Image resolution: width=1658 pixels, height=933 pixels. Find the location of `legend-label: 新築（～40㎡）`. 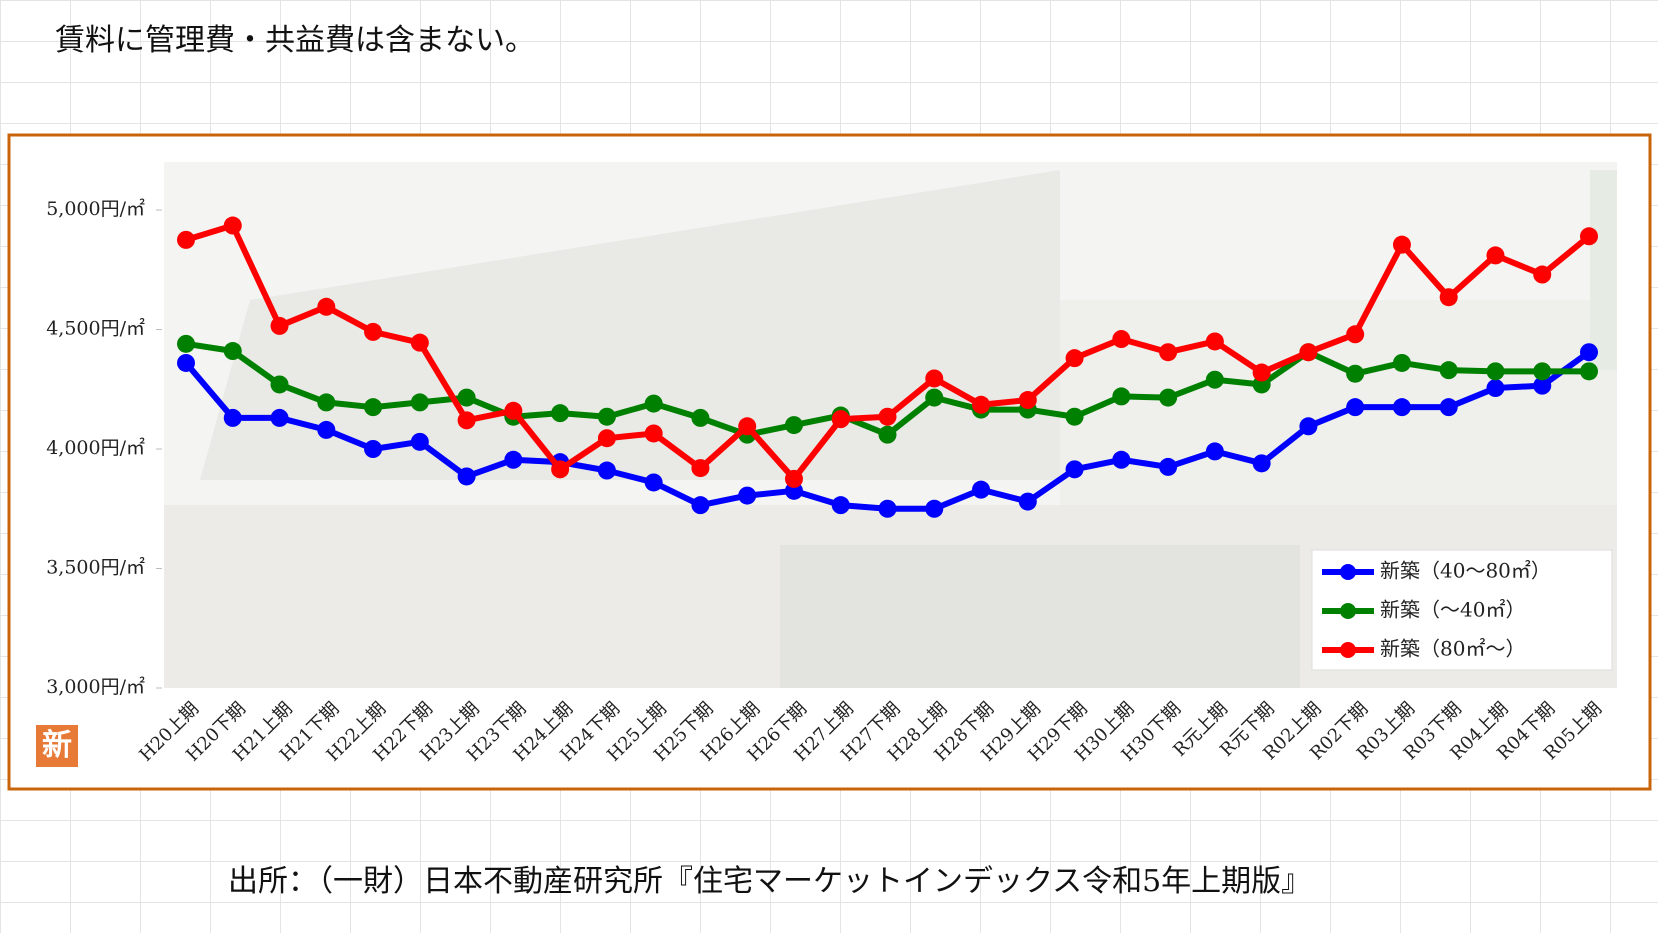

legend-label: 新築（～40㎡） is located at coordinates (1452, 610).